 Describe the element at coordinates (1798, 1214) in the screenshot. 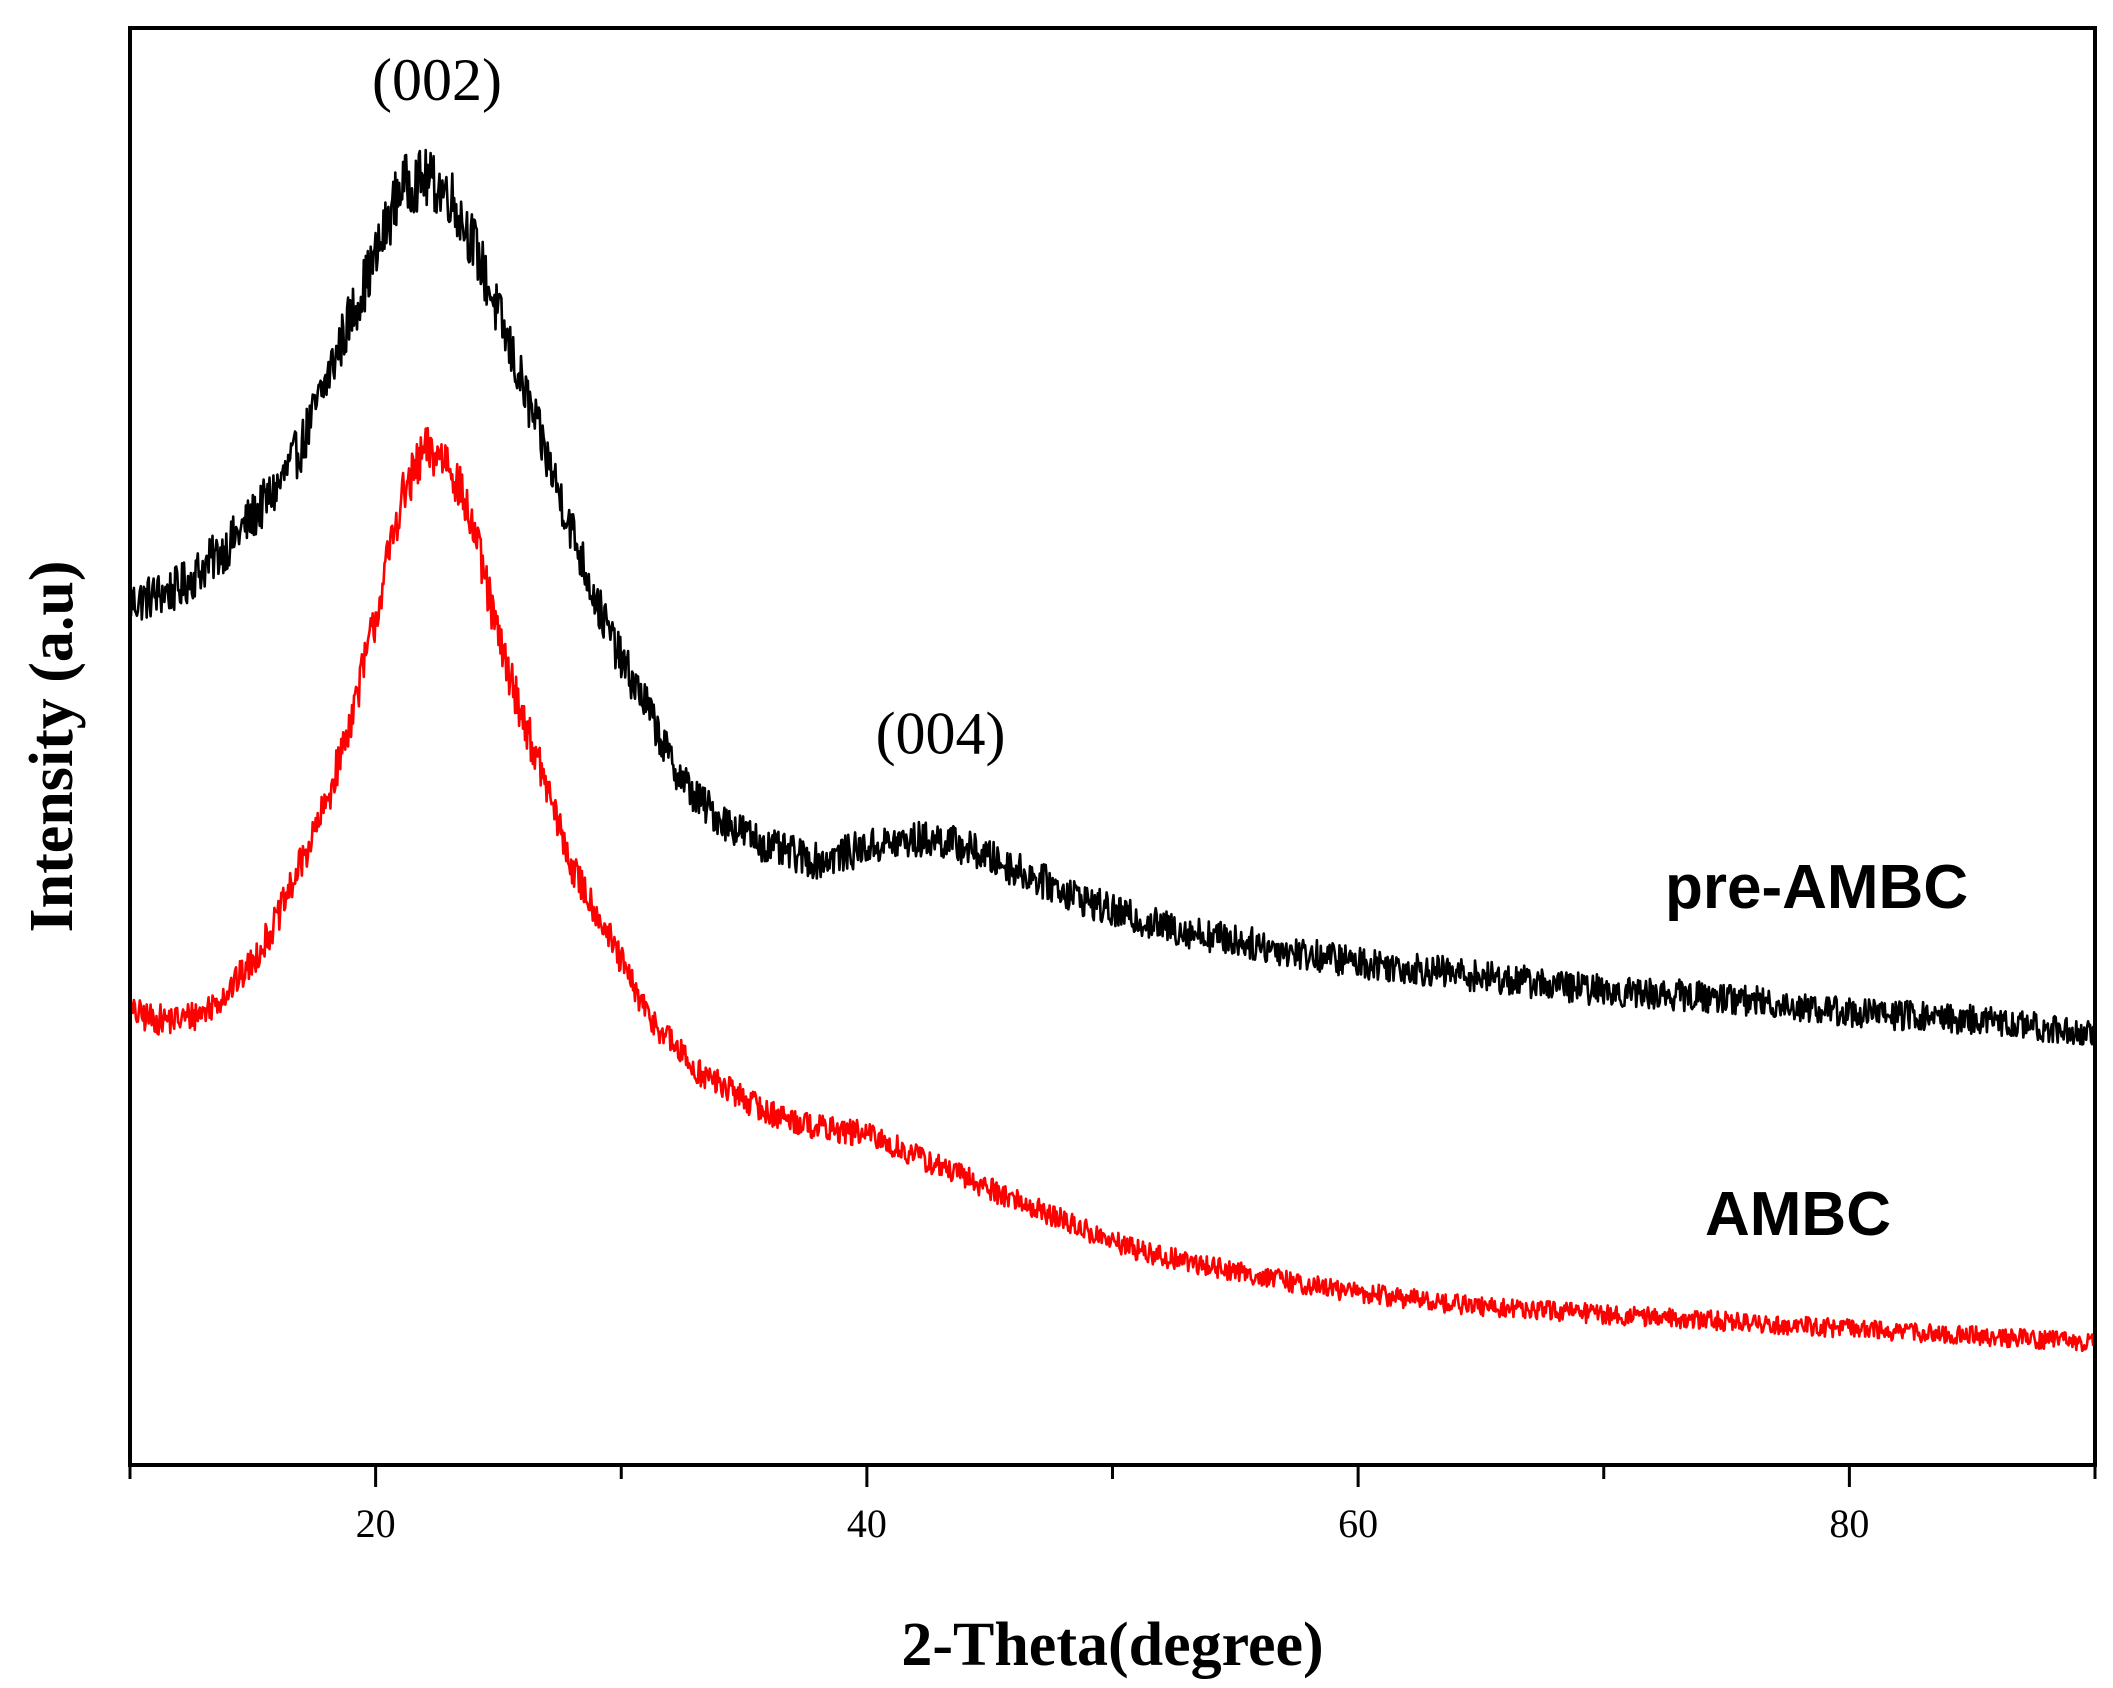

I see `series-label-ambc: AMBC` at that location.